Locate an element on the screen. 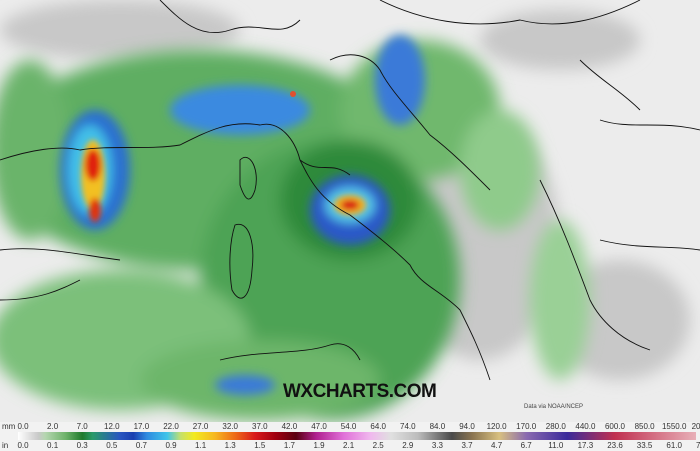  legend-mm-label: 2.0 is located at coordinates (53, 426).